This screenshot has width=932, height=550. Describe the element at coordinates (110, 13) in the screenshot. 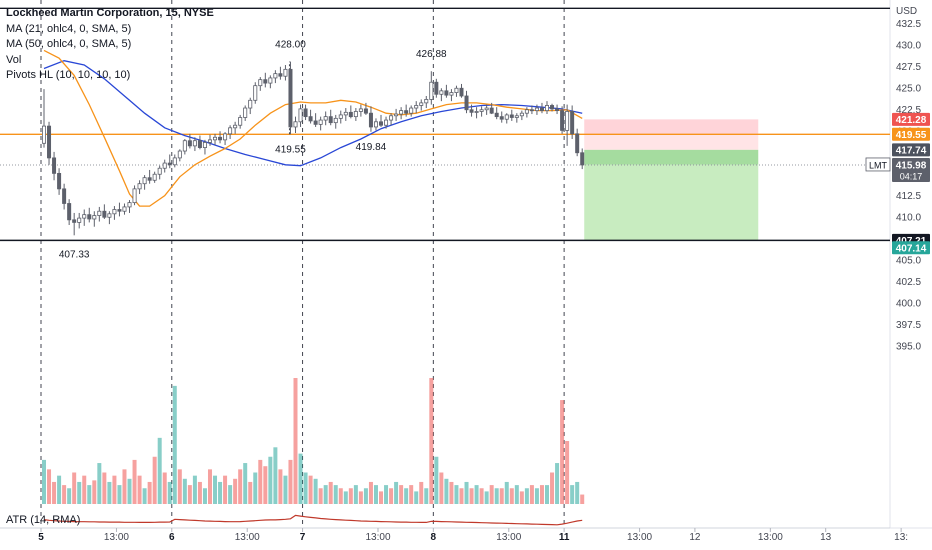

I see `legend-title: Lockheed Martin Corporation, 15, NYSE` at that location.